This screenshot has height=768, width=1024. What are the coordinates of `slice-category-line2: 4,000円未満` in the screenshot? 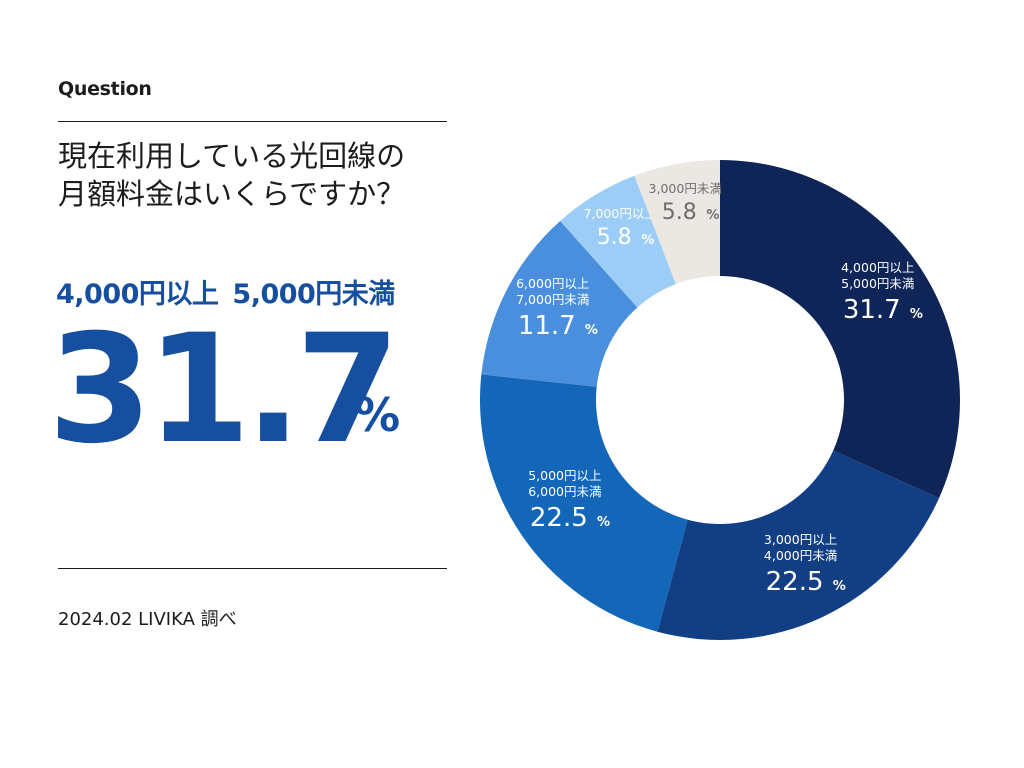 It's located at (800, 555).